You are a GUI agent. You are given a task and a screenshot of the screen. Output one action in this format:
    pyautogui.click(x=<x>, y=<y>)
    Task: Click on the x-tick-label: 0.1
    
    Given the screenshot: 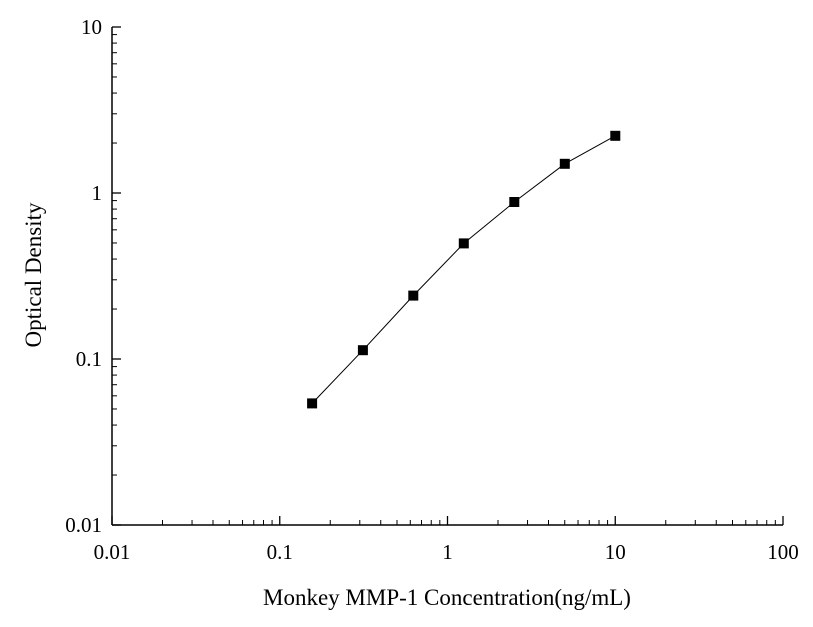 What is the action you would take?
    pyautogui.click(x=280, y=552)
    